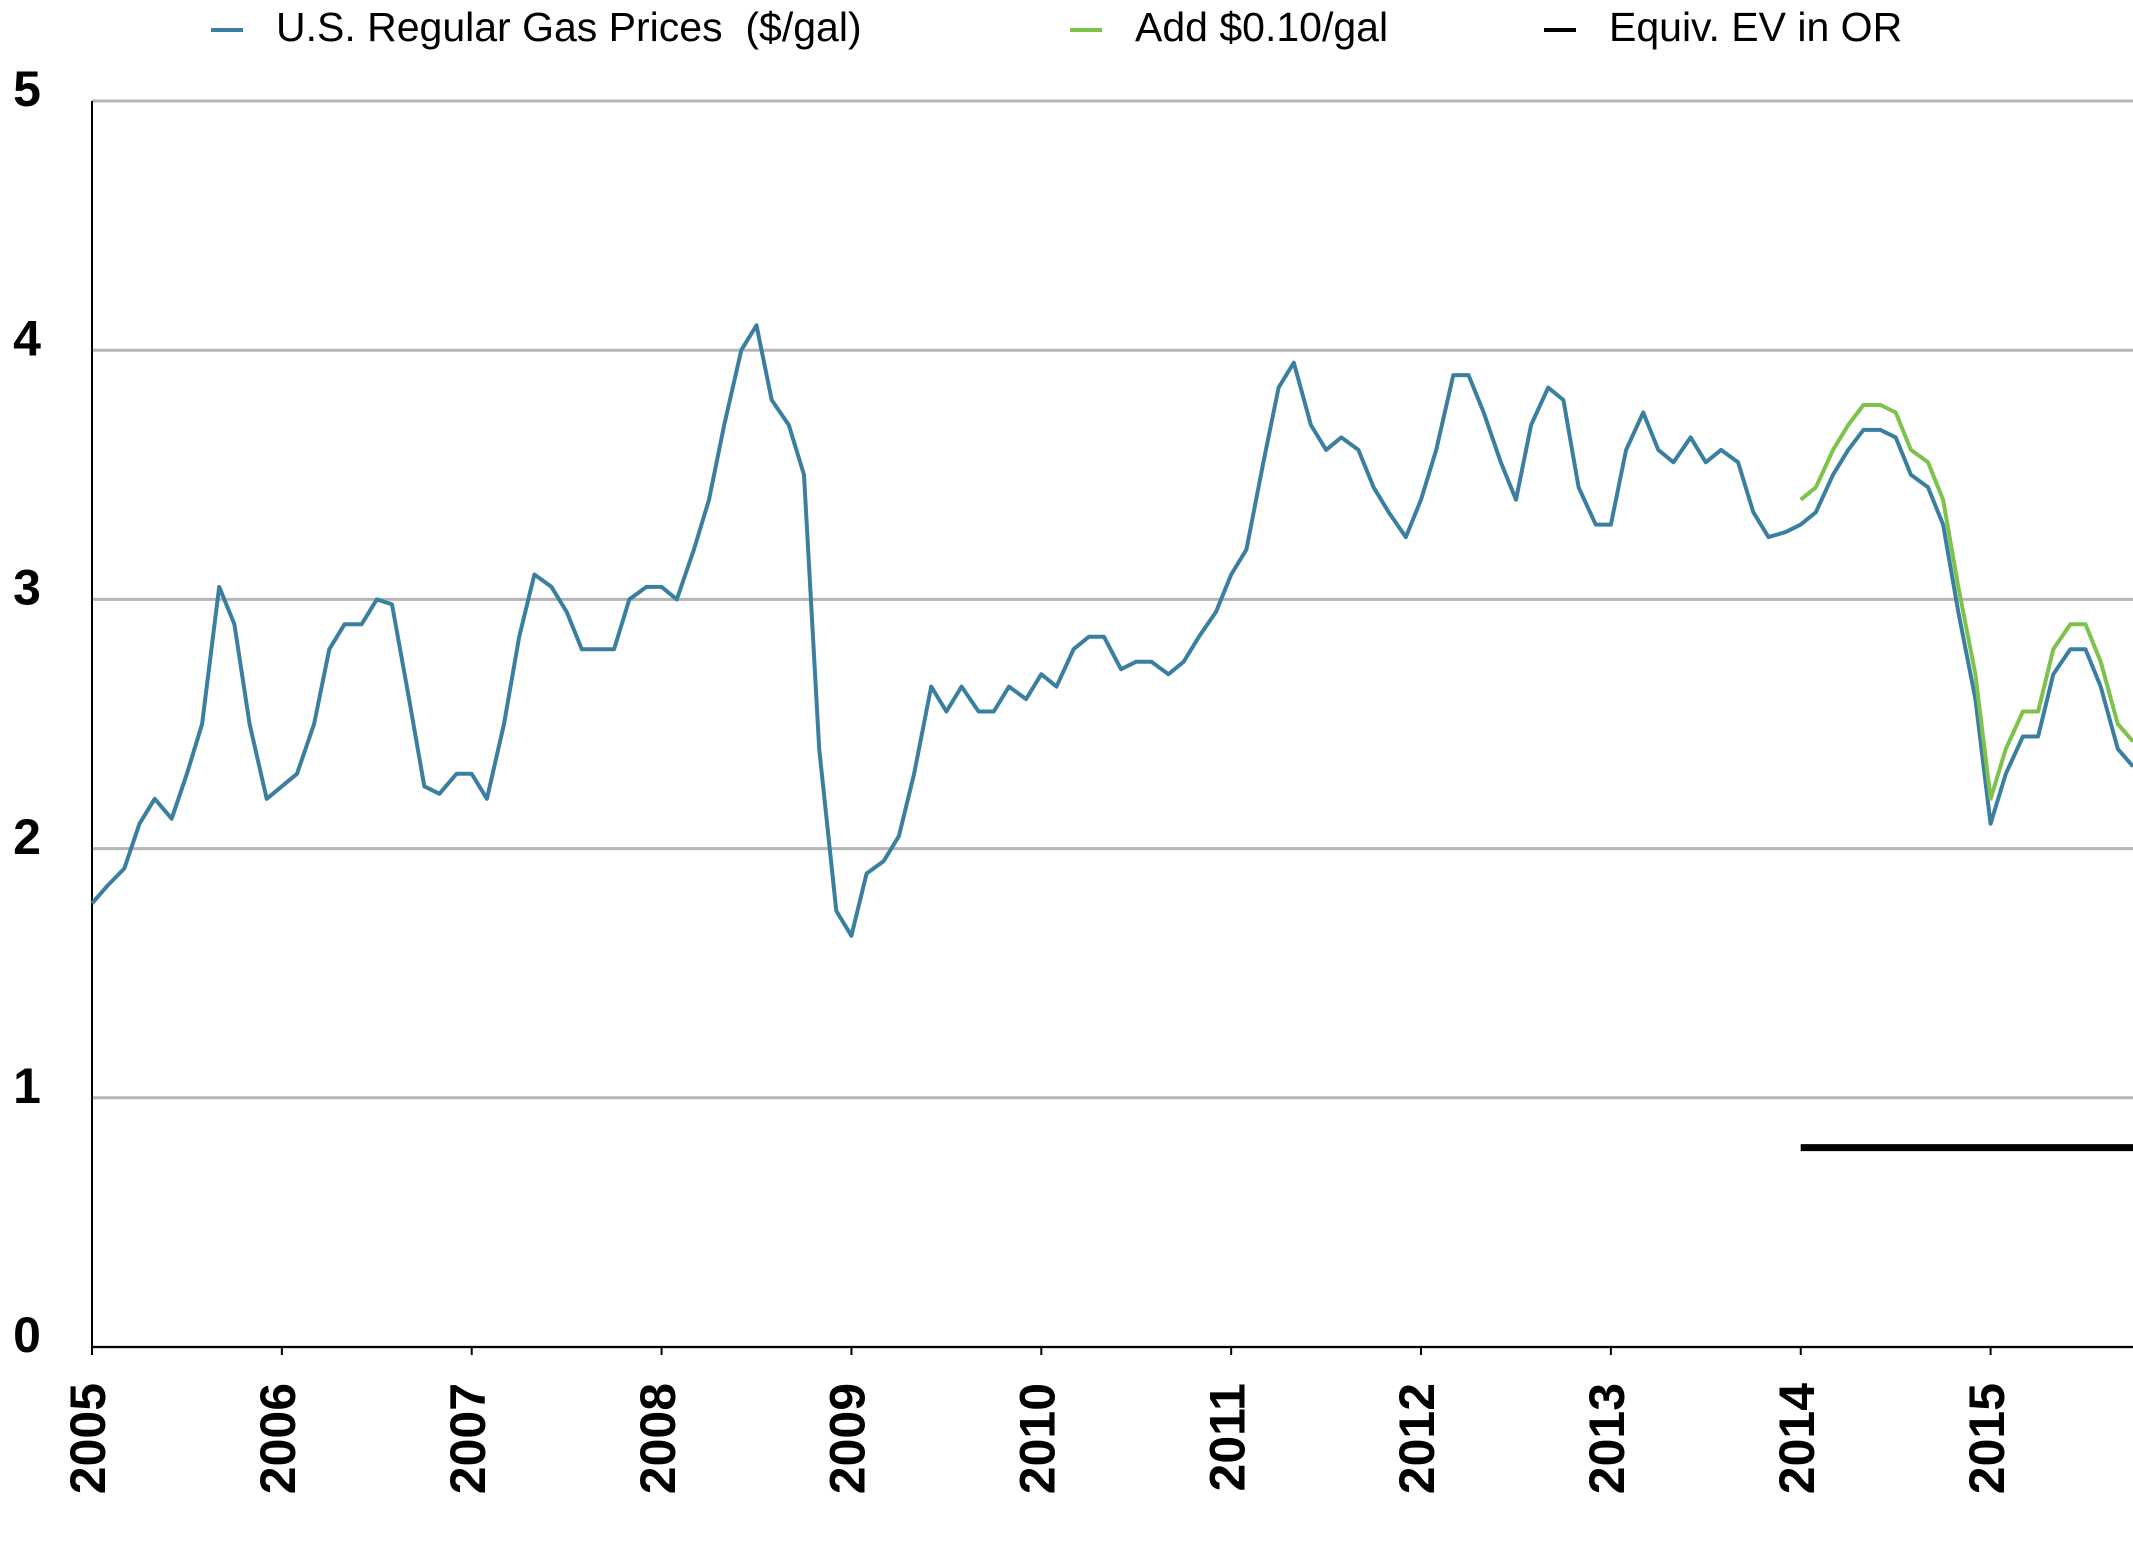 This screenshot has height=1542, width=2133. Describe the element at coordinates (1755, 27) in the screenshot. I see `legend-label: Equiv. EV in OR` at that location.